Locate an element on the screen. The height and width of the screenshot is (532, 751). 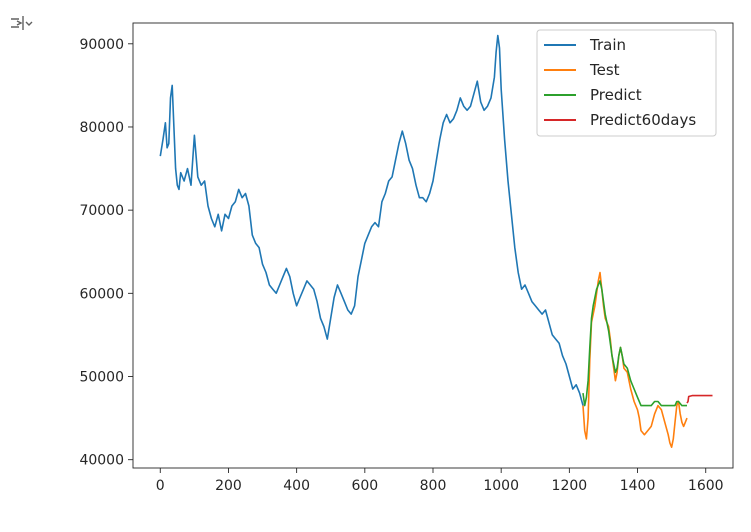
x-axis: 0 200 400 600 800 1000 1200 1400 1600 is located at coordinates (440, 481).